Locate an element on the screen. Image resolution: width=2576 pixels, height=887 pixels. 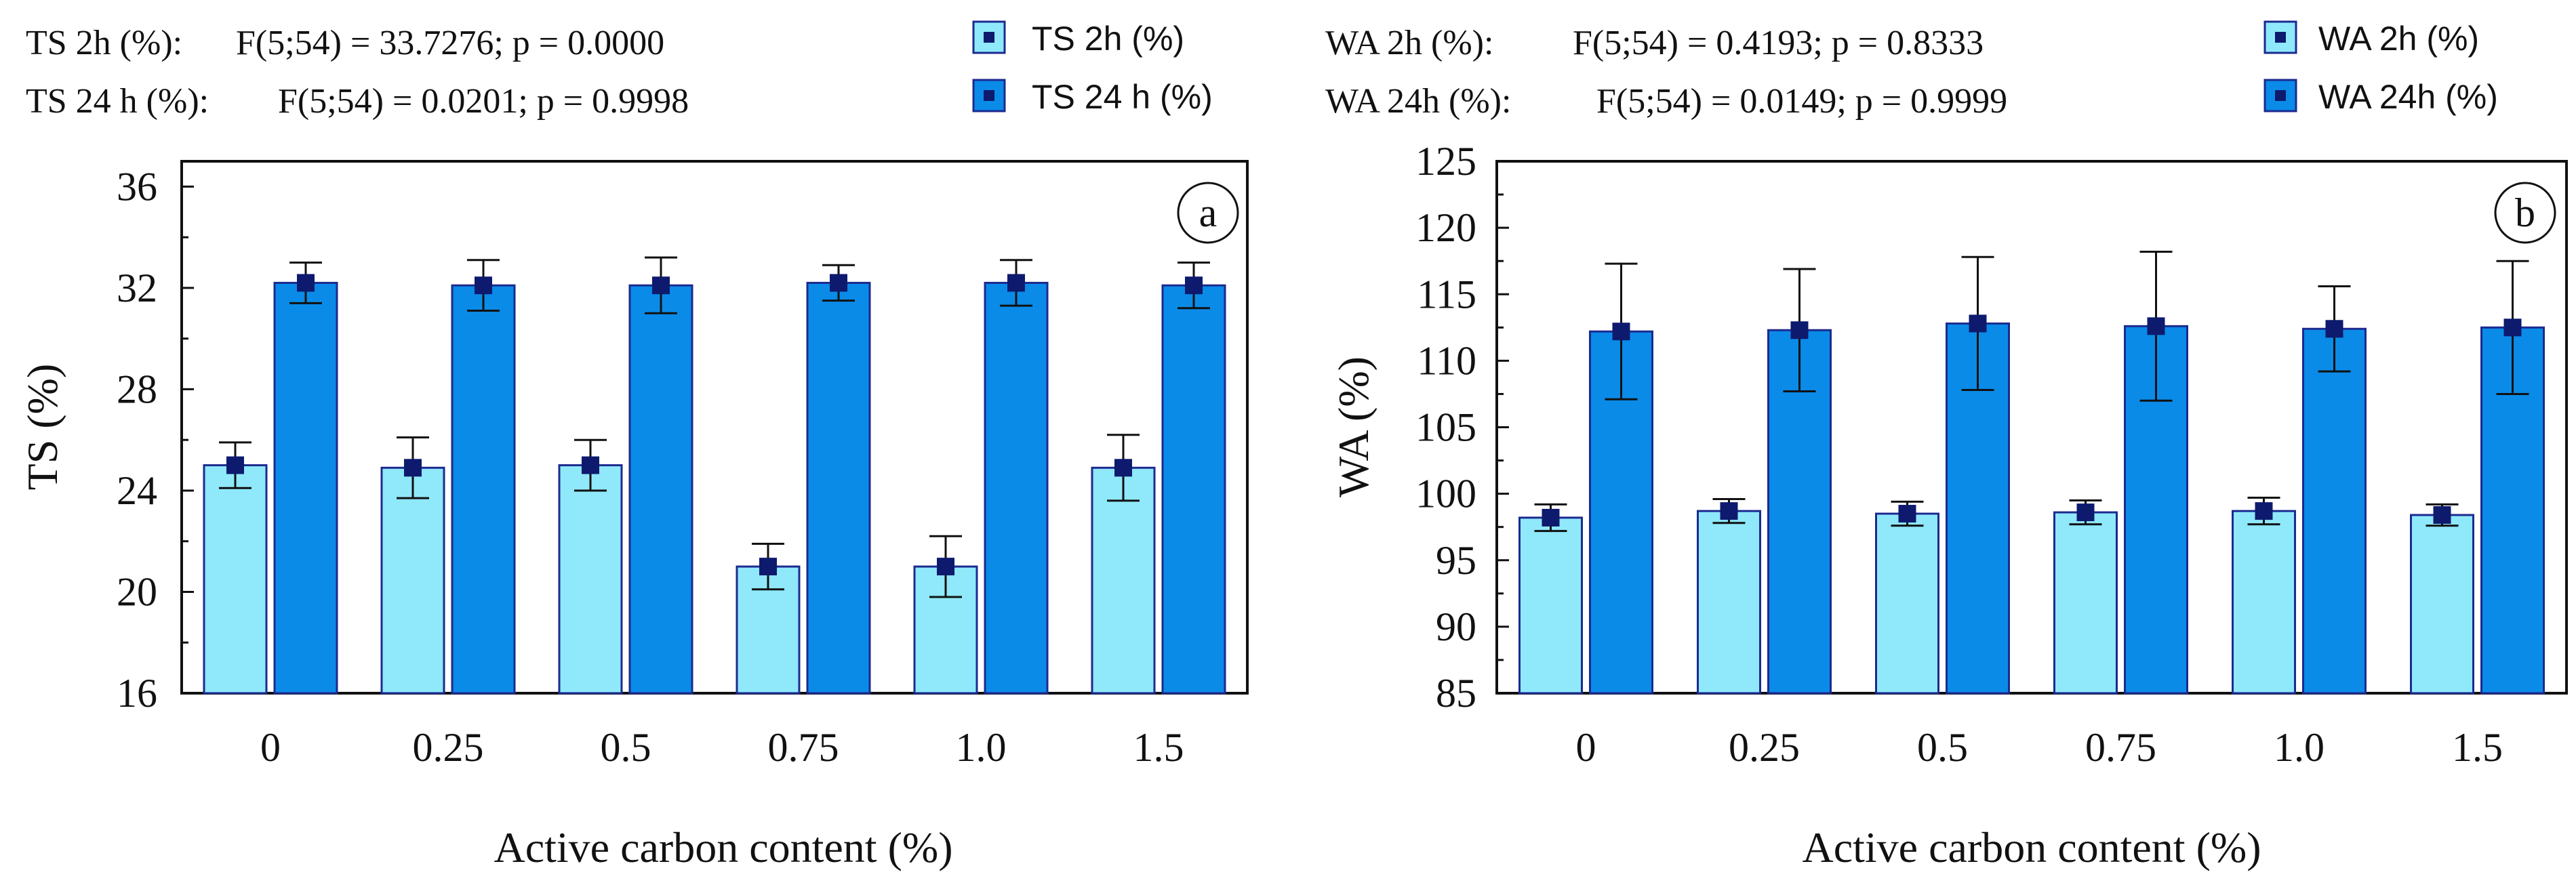
legend-label-wa-24h: WA 24h (%) is located at coordinates (2408, 97).